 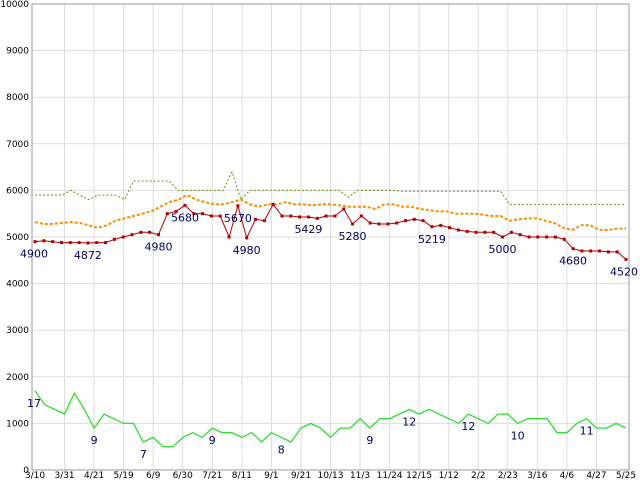 What do you see at coordinates (242, 475) in the screenshot?
I see `x-tick-label: 8/11` at bounding box center [242, 475].